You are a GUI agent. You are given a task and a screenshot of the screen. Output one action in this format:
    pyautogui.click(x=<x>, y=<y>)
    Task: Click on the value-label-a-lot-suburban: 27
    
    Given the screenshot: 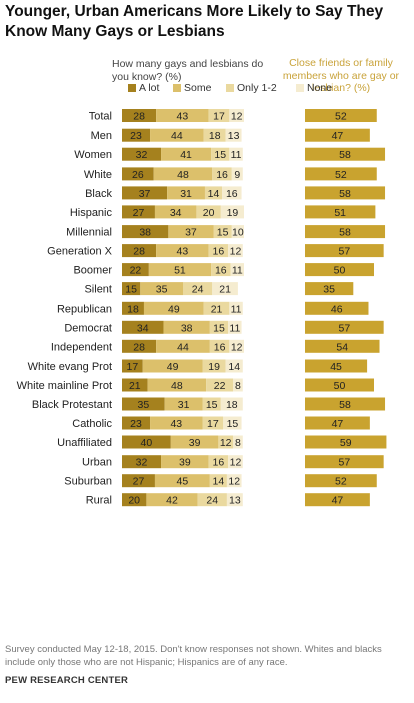 What is the action you would take?
    pyautogui.click(x=139, y=482)
    